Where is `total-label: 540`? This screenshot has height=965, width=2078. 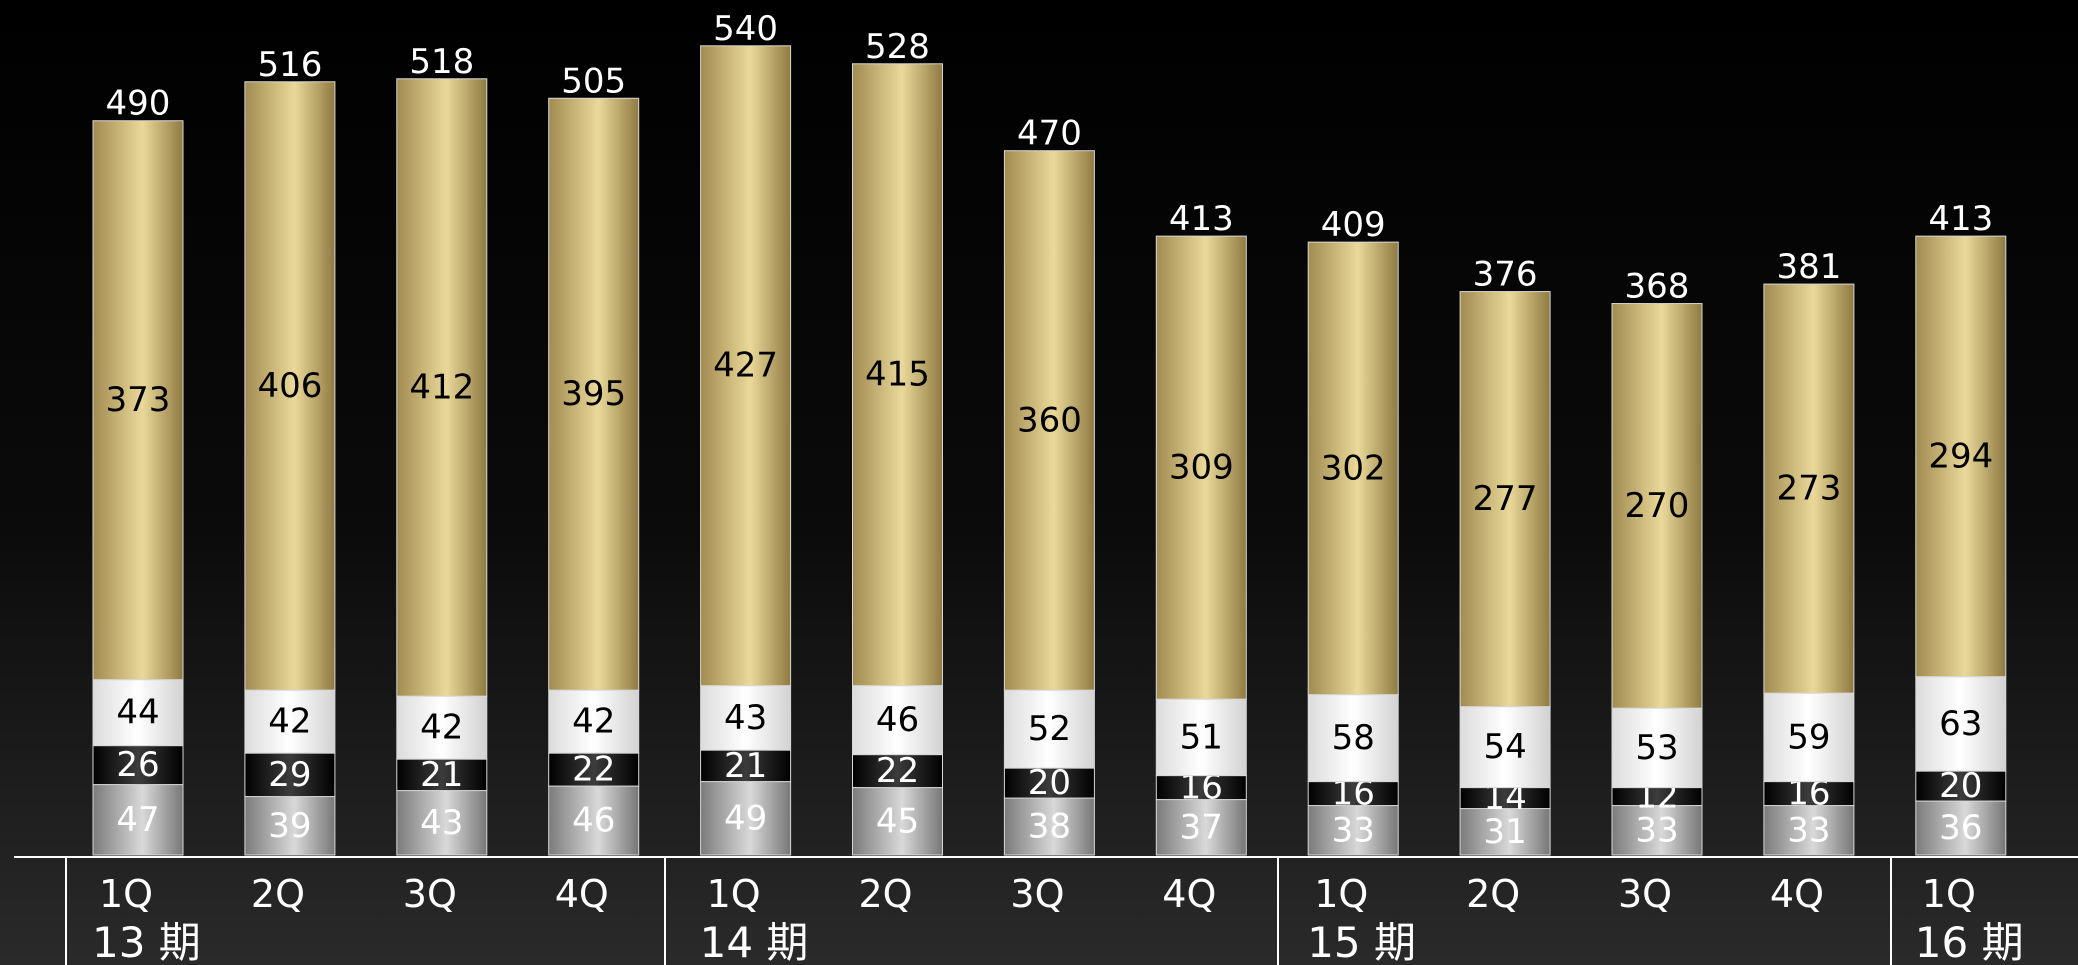
total-label: 540 is located at coordinates (745, 29).